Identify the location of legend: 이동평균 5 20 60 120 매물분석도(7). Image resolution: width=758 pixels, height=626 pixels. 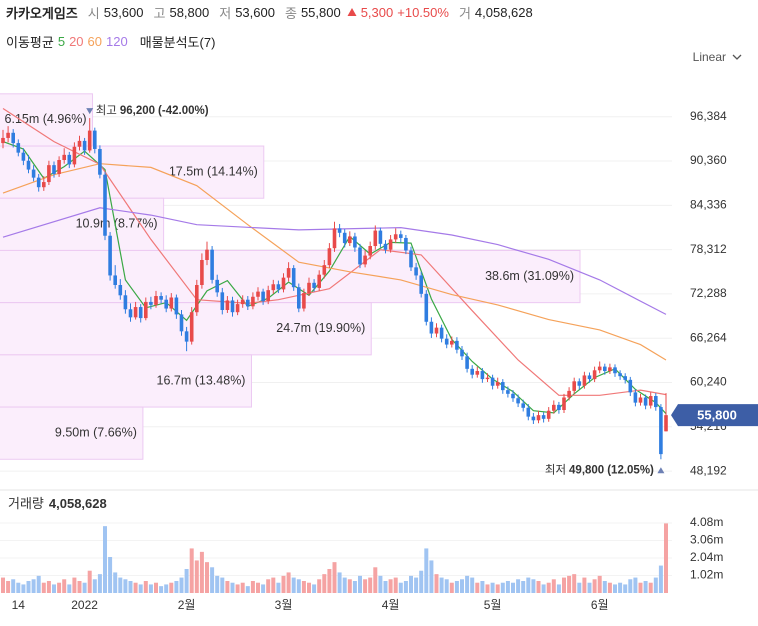
(110, 41).